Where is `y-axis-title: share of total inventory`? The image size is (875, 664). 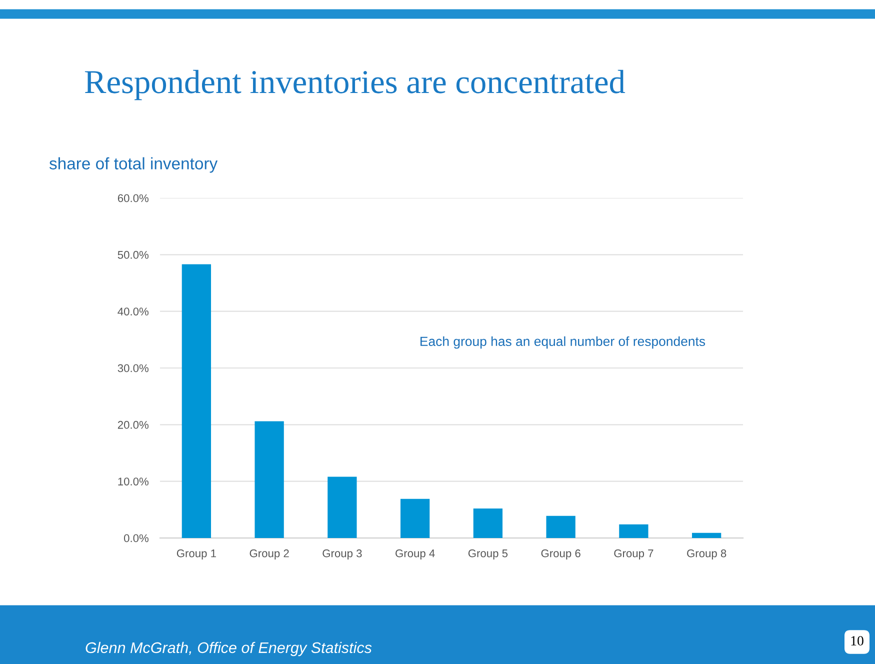
y-axis-title: share of total inventory is located at coordinates (133, 165).